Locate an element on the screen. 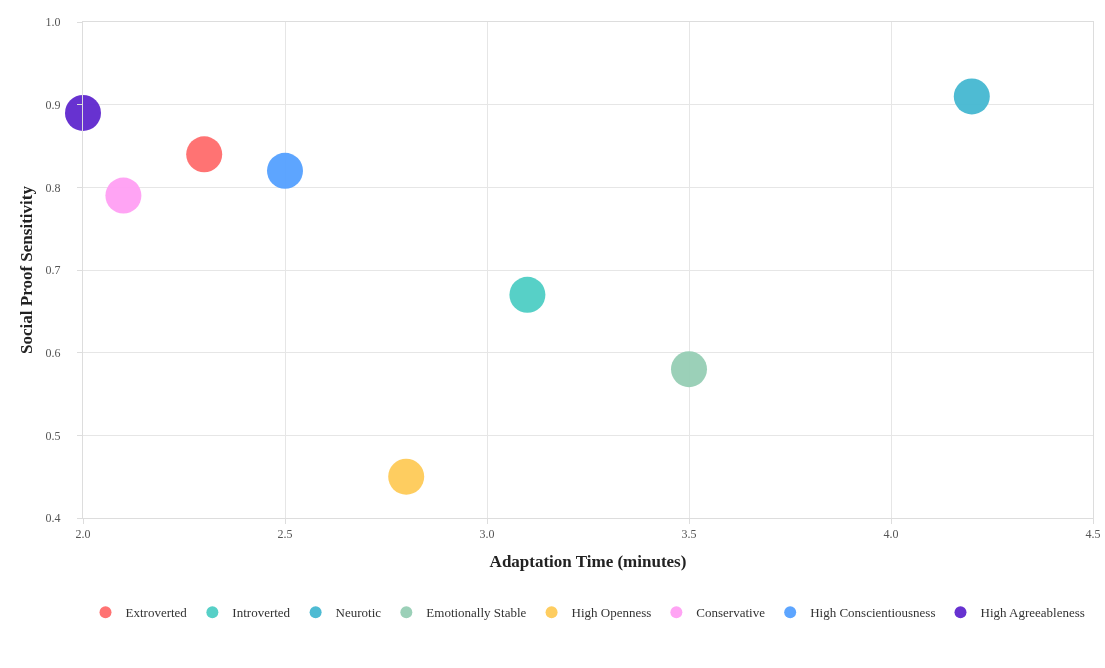 This screenshot has width=1105, height=668. legend-label: Emotionally Stable is located at coordinates (476, 613).